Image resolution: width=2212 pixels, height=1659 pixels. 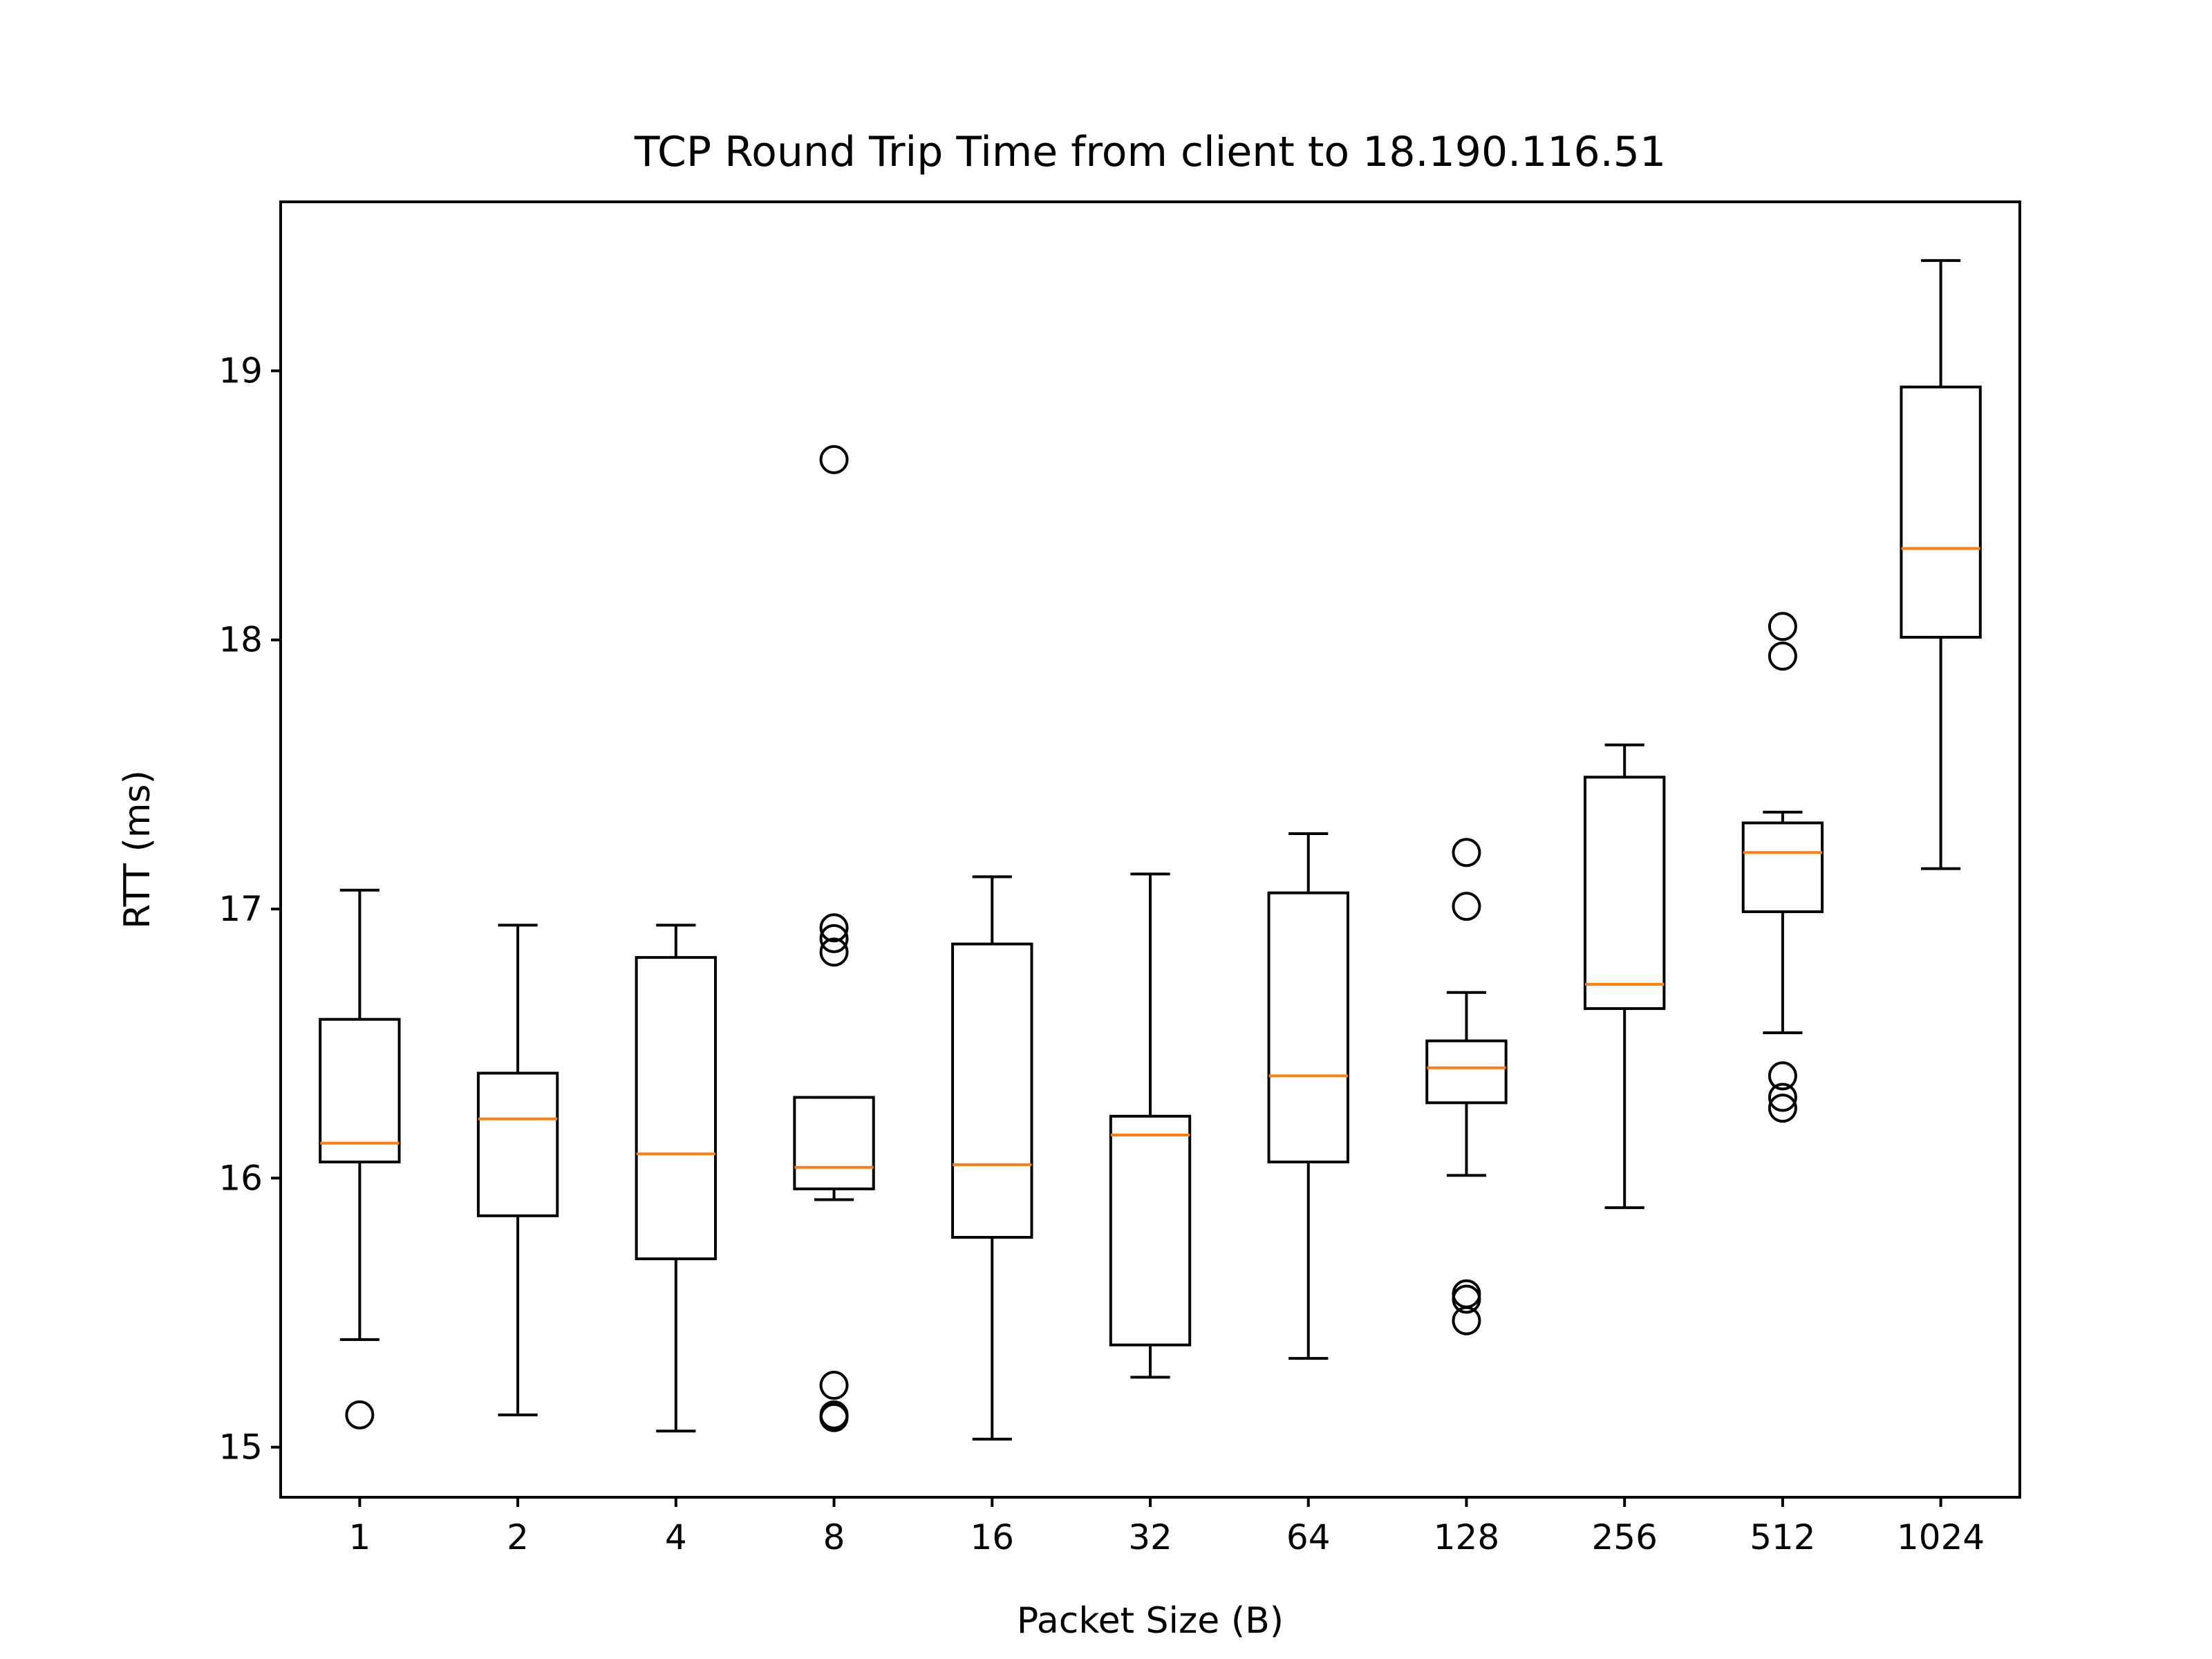 What do you see at coordinates (518, 1537) in the screenshot?
I see `x-tick-label: 2` at bounding box center [518, 1537].